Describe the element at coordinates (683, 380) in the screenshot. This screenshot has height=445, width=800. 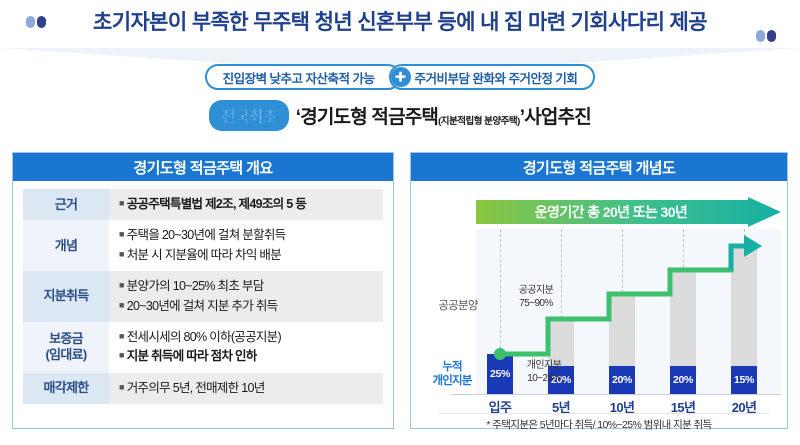
I see `private-share-bar-15y: 20%` at that location.